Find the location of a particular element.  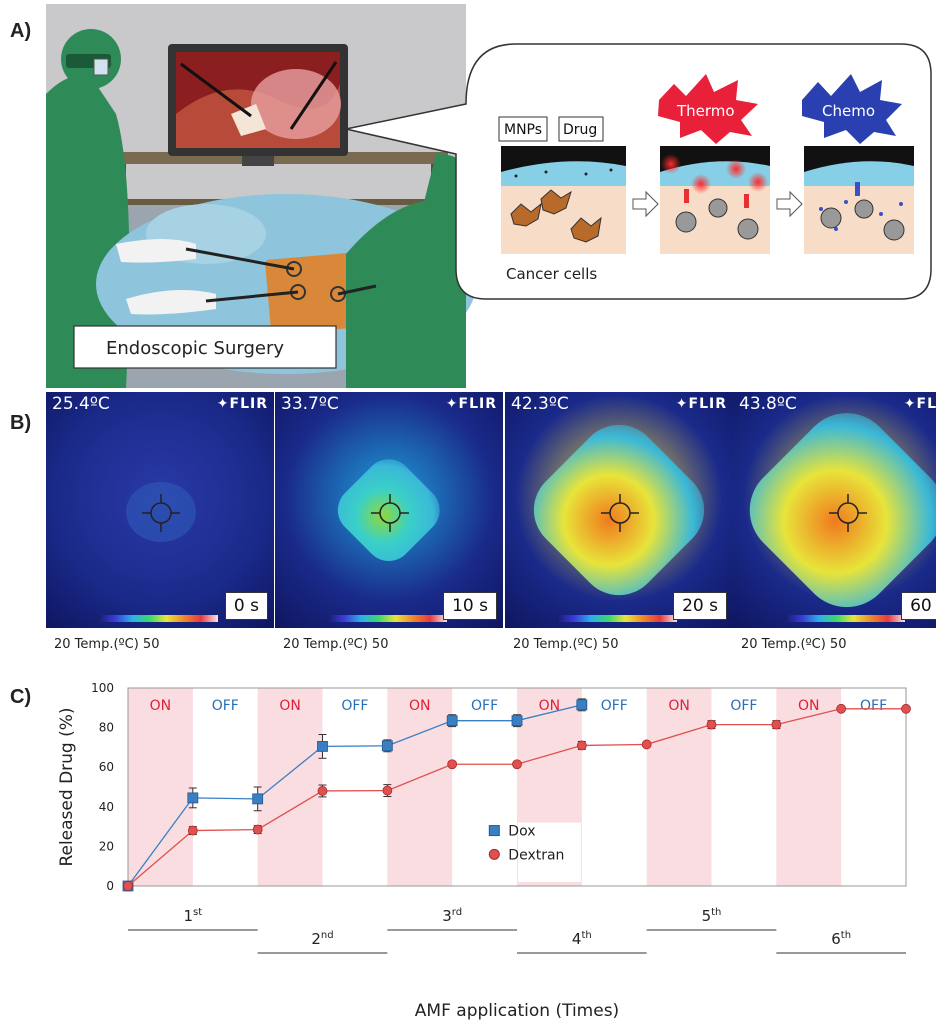

stage-chemo: Chemo is located at coordinates (858, 164).